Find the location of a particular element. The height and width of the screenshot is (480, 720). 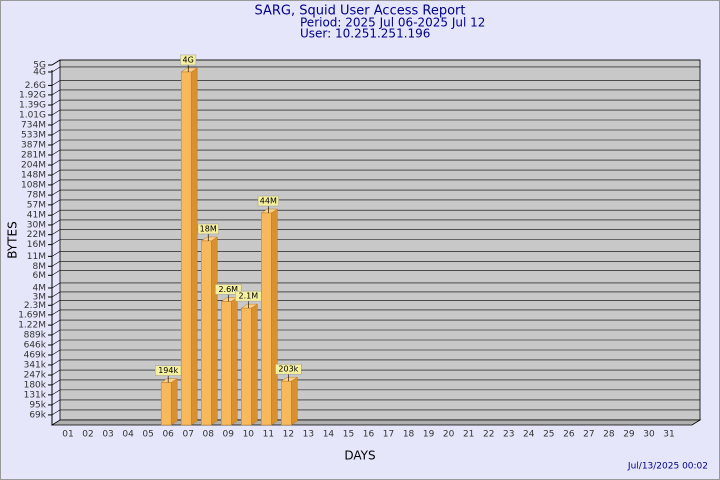

value-label: 2.6M is located at coordinates (228, 289).